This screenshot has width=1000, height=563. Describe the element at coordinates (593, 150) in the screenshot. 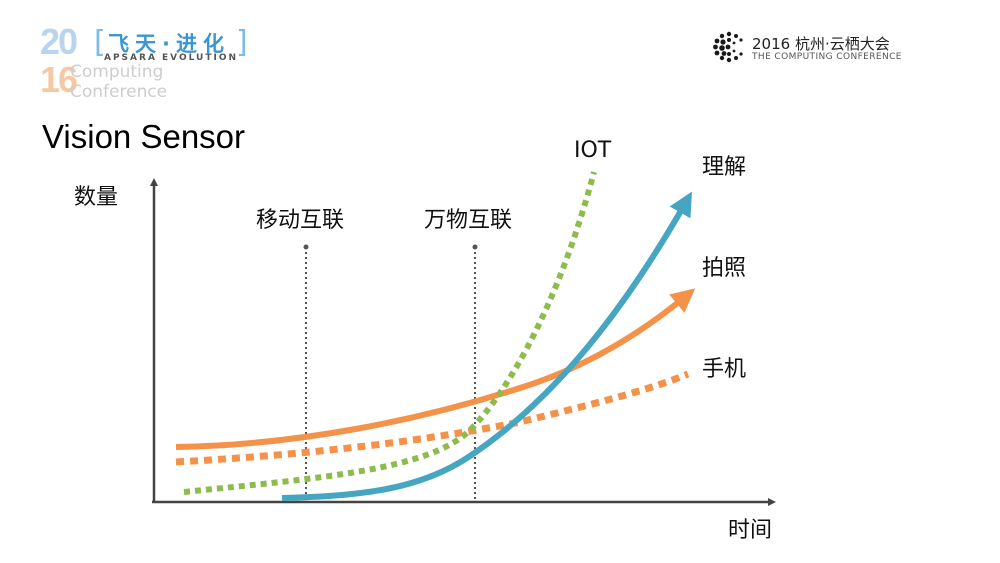

I see `series-label-iot: IOT` at that location.